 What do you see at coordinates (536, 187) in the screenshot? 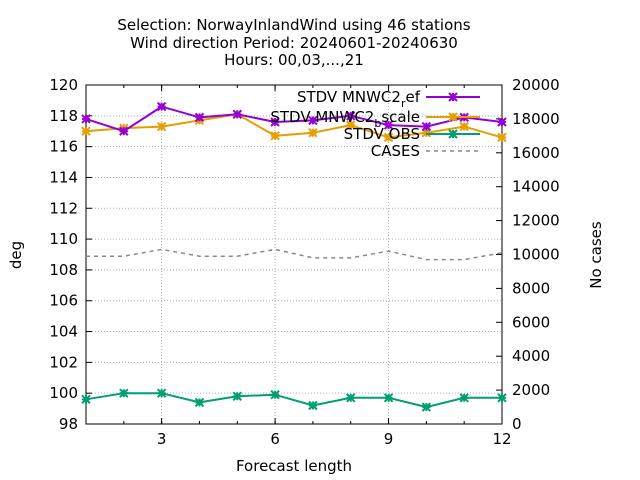
I see `y2-tick-label: 14000` at bounding box center [536, 187].